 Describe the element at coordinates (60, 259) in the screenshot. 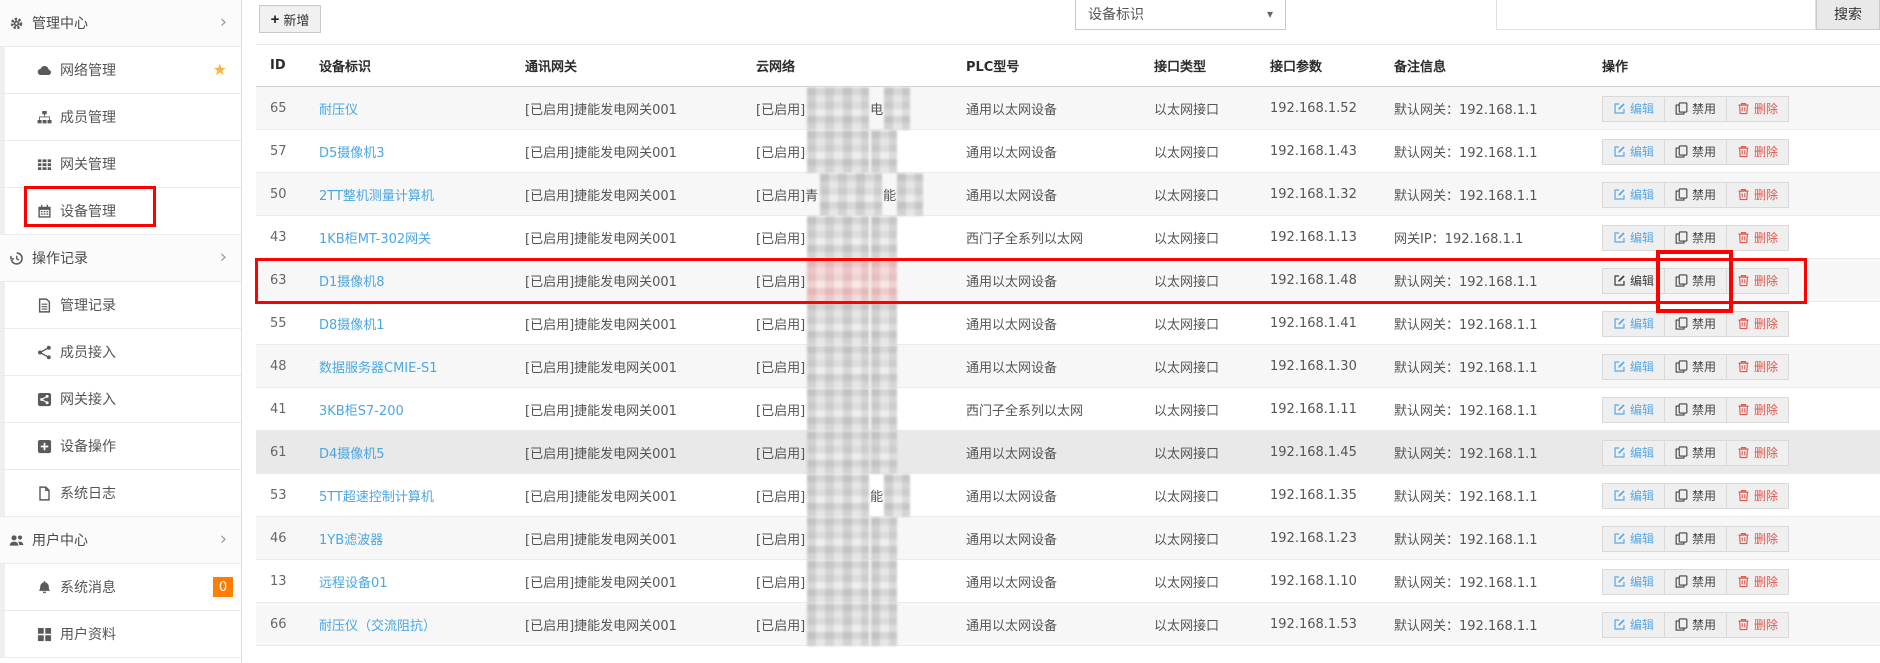

I see `sidebar-item-label: 操作记录` at that location.